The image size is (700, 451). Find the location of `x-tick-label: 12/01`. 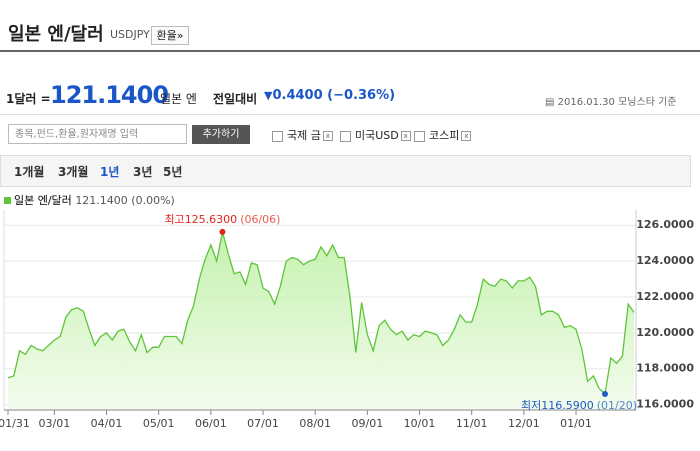

x-tick-label: 12/01 is located at coordinates (524, 423).